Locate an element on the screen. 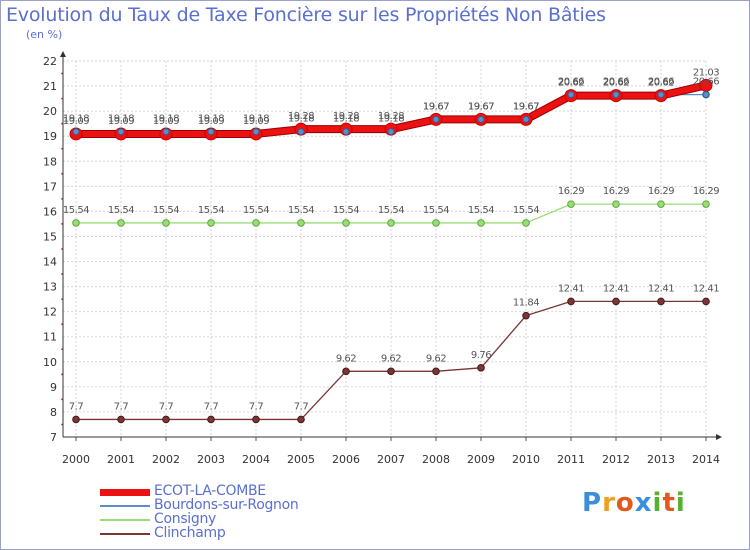 The width and height of the screenshot is (750, 550). y-tick-label: 21 is located at coordinates (50, 86).